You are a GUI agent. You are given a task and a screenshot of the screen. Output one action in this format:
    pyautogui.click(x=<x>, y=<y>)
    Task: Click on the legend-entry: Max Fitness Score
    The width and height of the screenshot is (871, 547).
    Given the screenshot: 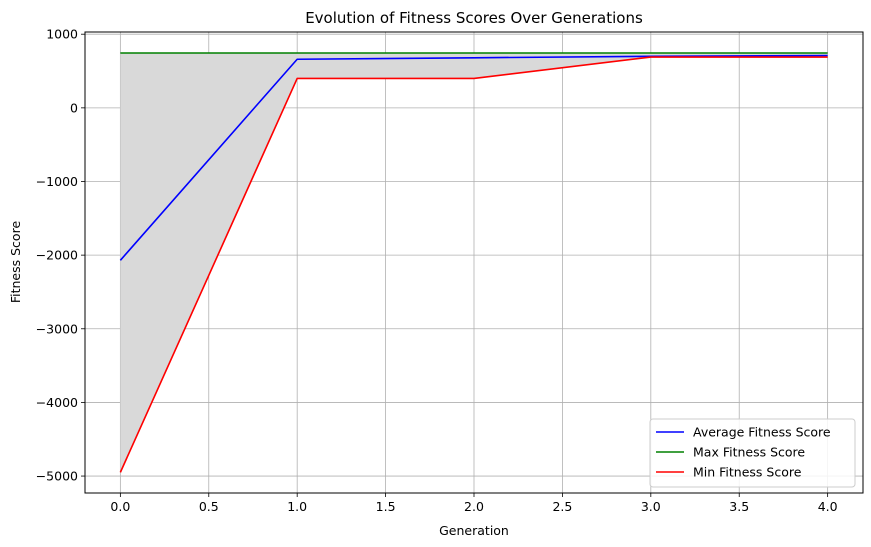 What is the action you would take?
    pyautogui.click(x=749, y=452)
    